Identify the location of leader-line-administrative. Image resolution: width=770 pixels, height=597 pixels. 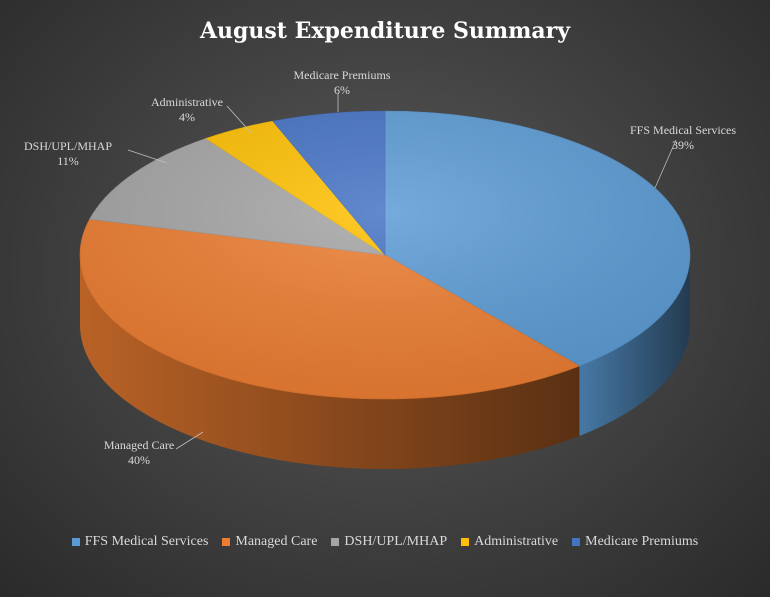
(239, 120).